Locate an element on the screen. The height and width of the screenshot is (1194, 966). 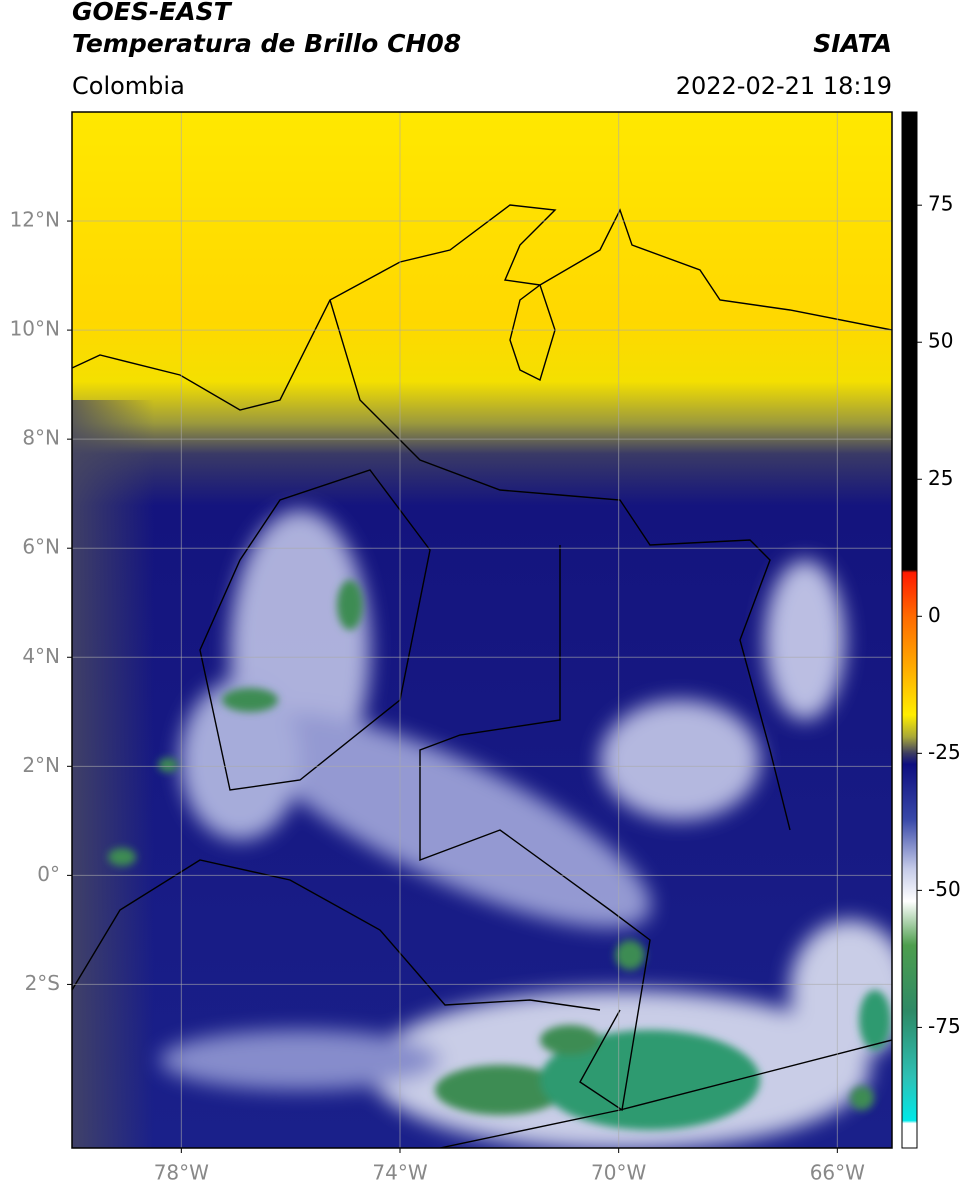
lat-tick-label: 12°N is located at coordinates (35, 220).